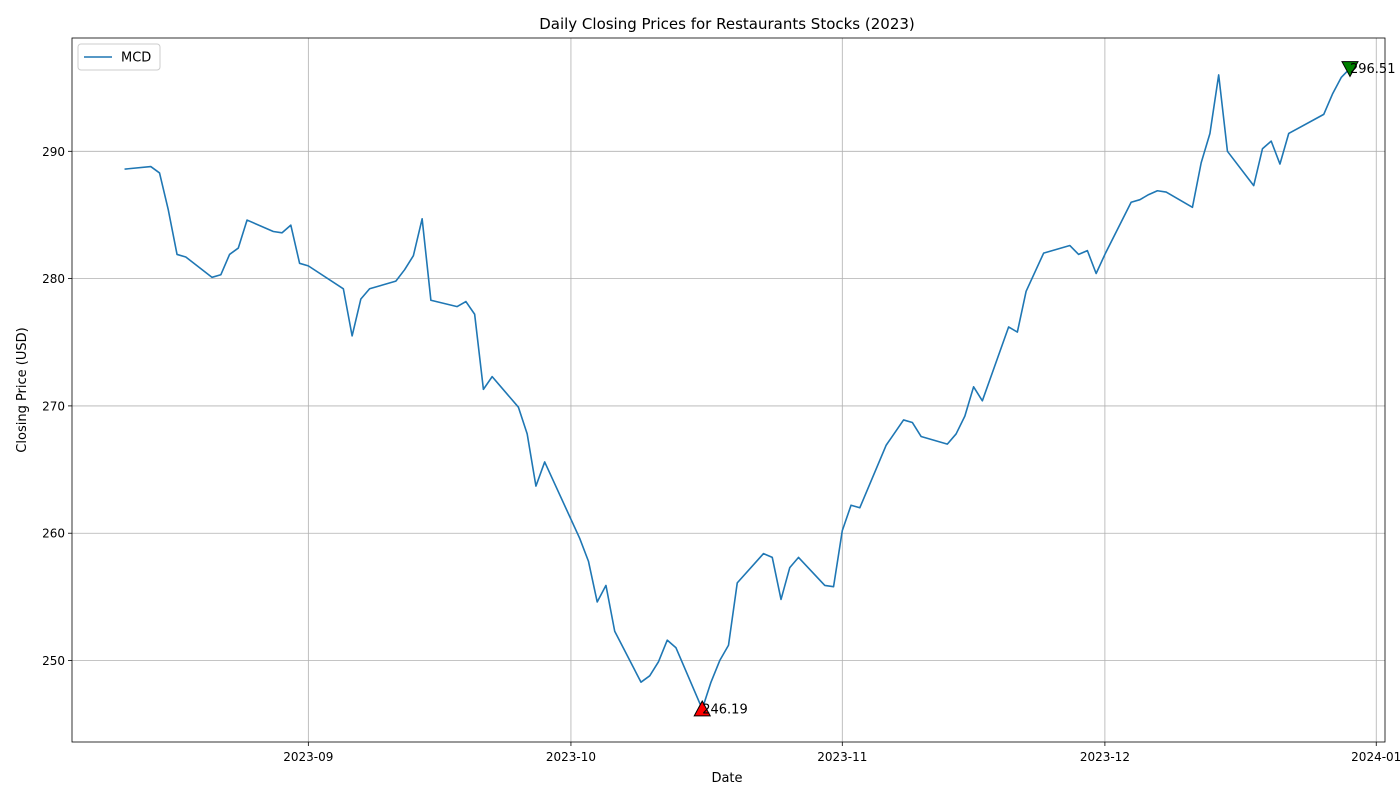 This screenshot has width=1400, height=800. Describe the element at coordinates (725, 710) in the screenshot. I see `min-annotation-label: 246.19` at that location.